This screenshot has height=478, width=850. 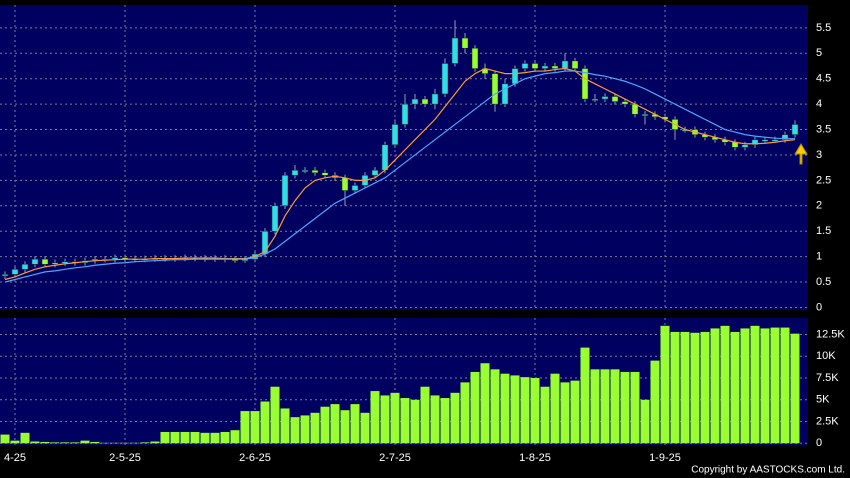 I want to click on x-tick-label: 2-7-25, so click(x=395, y=458).